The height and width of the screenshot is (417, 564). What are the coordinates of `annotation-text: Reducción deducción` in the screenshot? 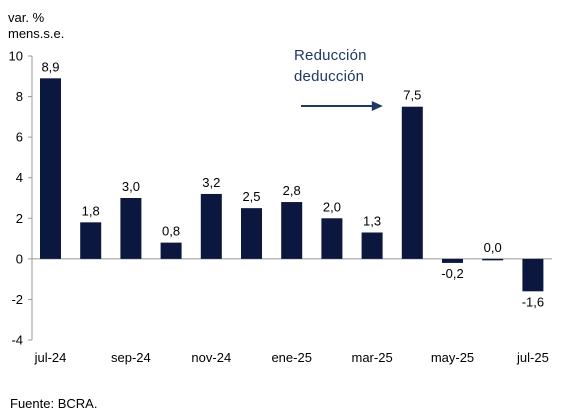 It's located at (330, 66).